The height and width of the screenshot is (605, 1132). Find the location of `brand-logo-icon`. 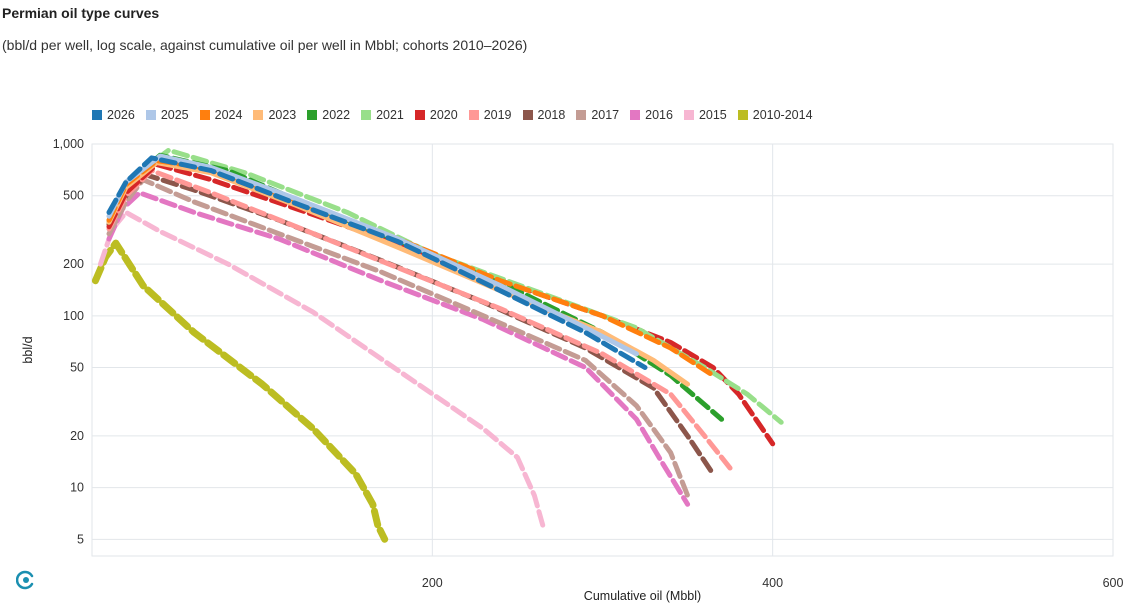

brand-logo-icon is located at coordinates (25, 582).